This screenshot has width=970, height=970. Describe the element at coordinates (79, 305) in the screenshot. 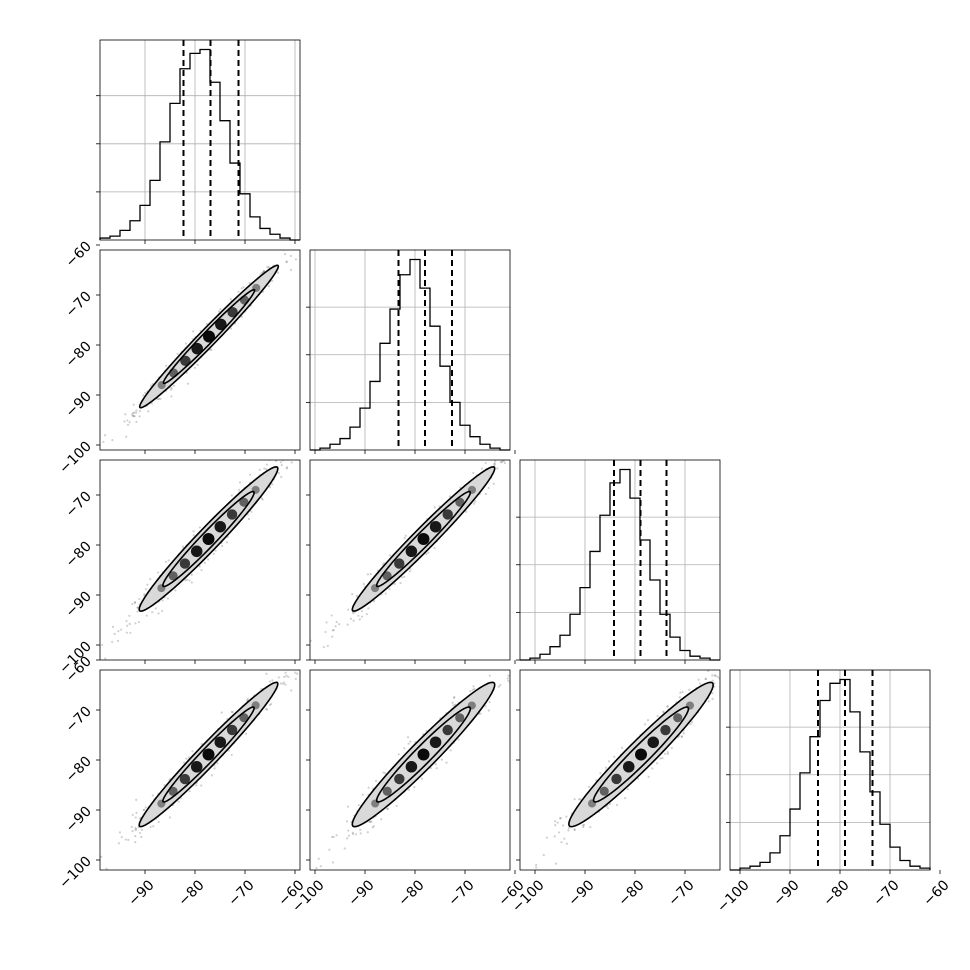

I see `y-tick-label: −70` at that location.